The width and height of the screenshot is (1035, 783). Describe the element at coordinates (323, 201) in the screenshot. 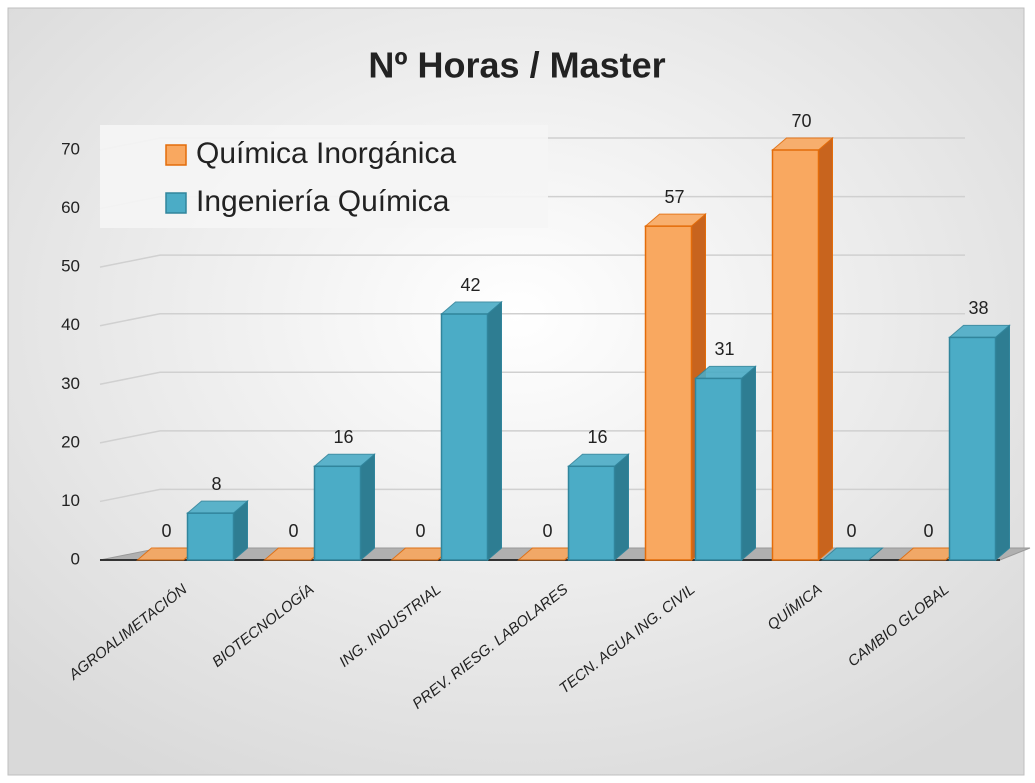

I see `legend-label: Ingeniería Química` at that location.